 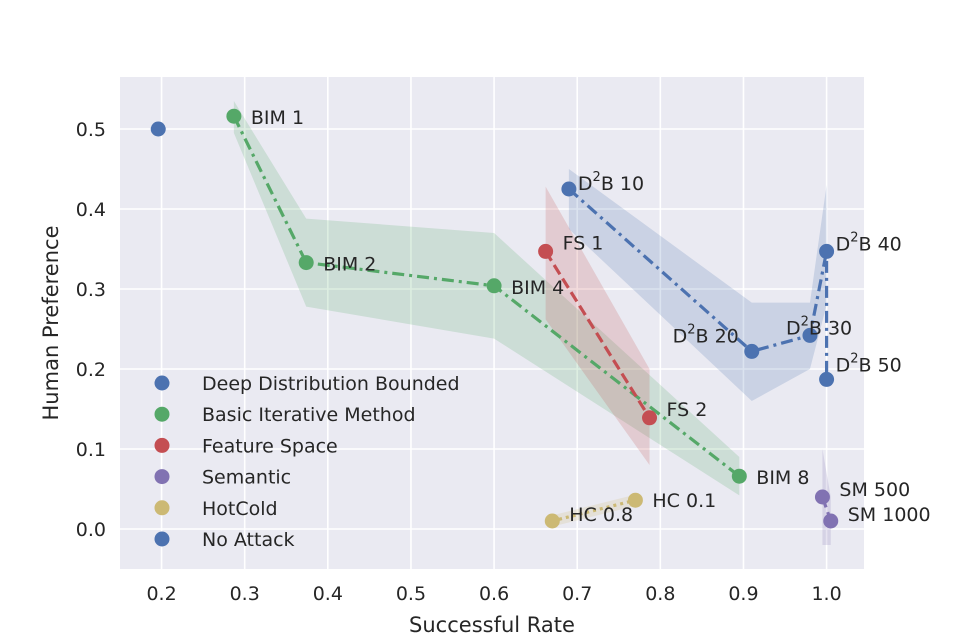 I want to click on hotcold-line, so click(x=593, y=510).